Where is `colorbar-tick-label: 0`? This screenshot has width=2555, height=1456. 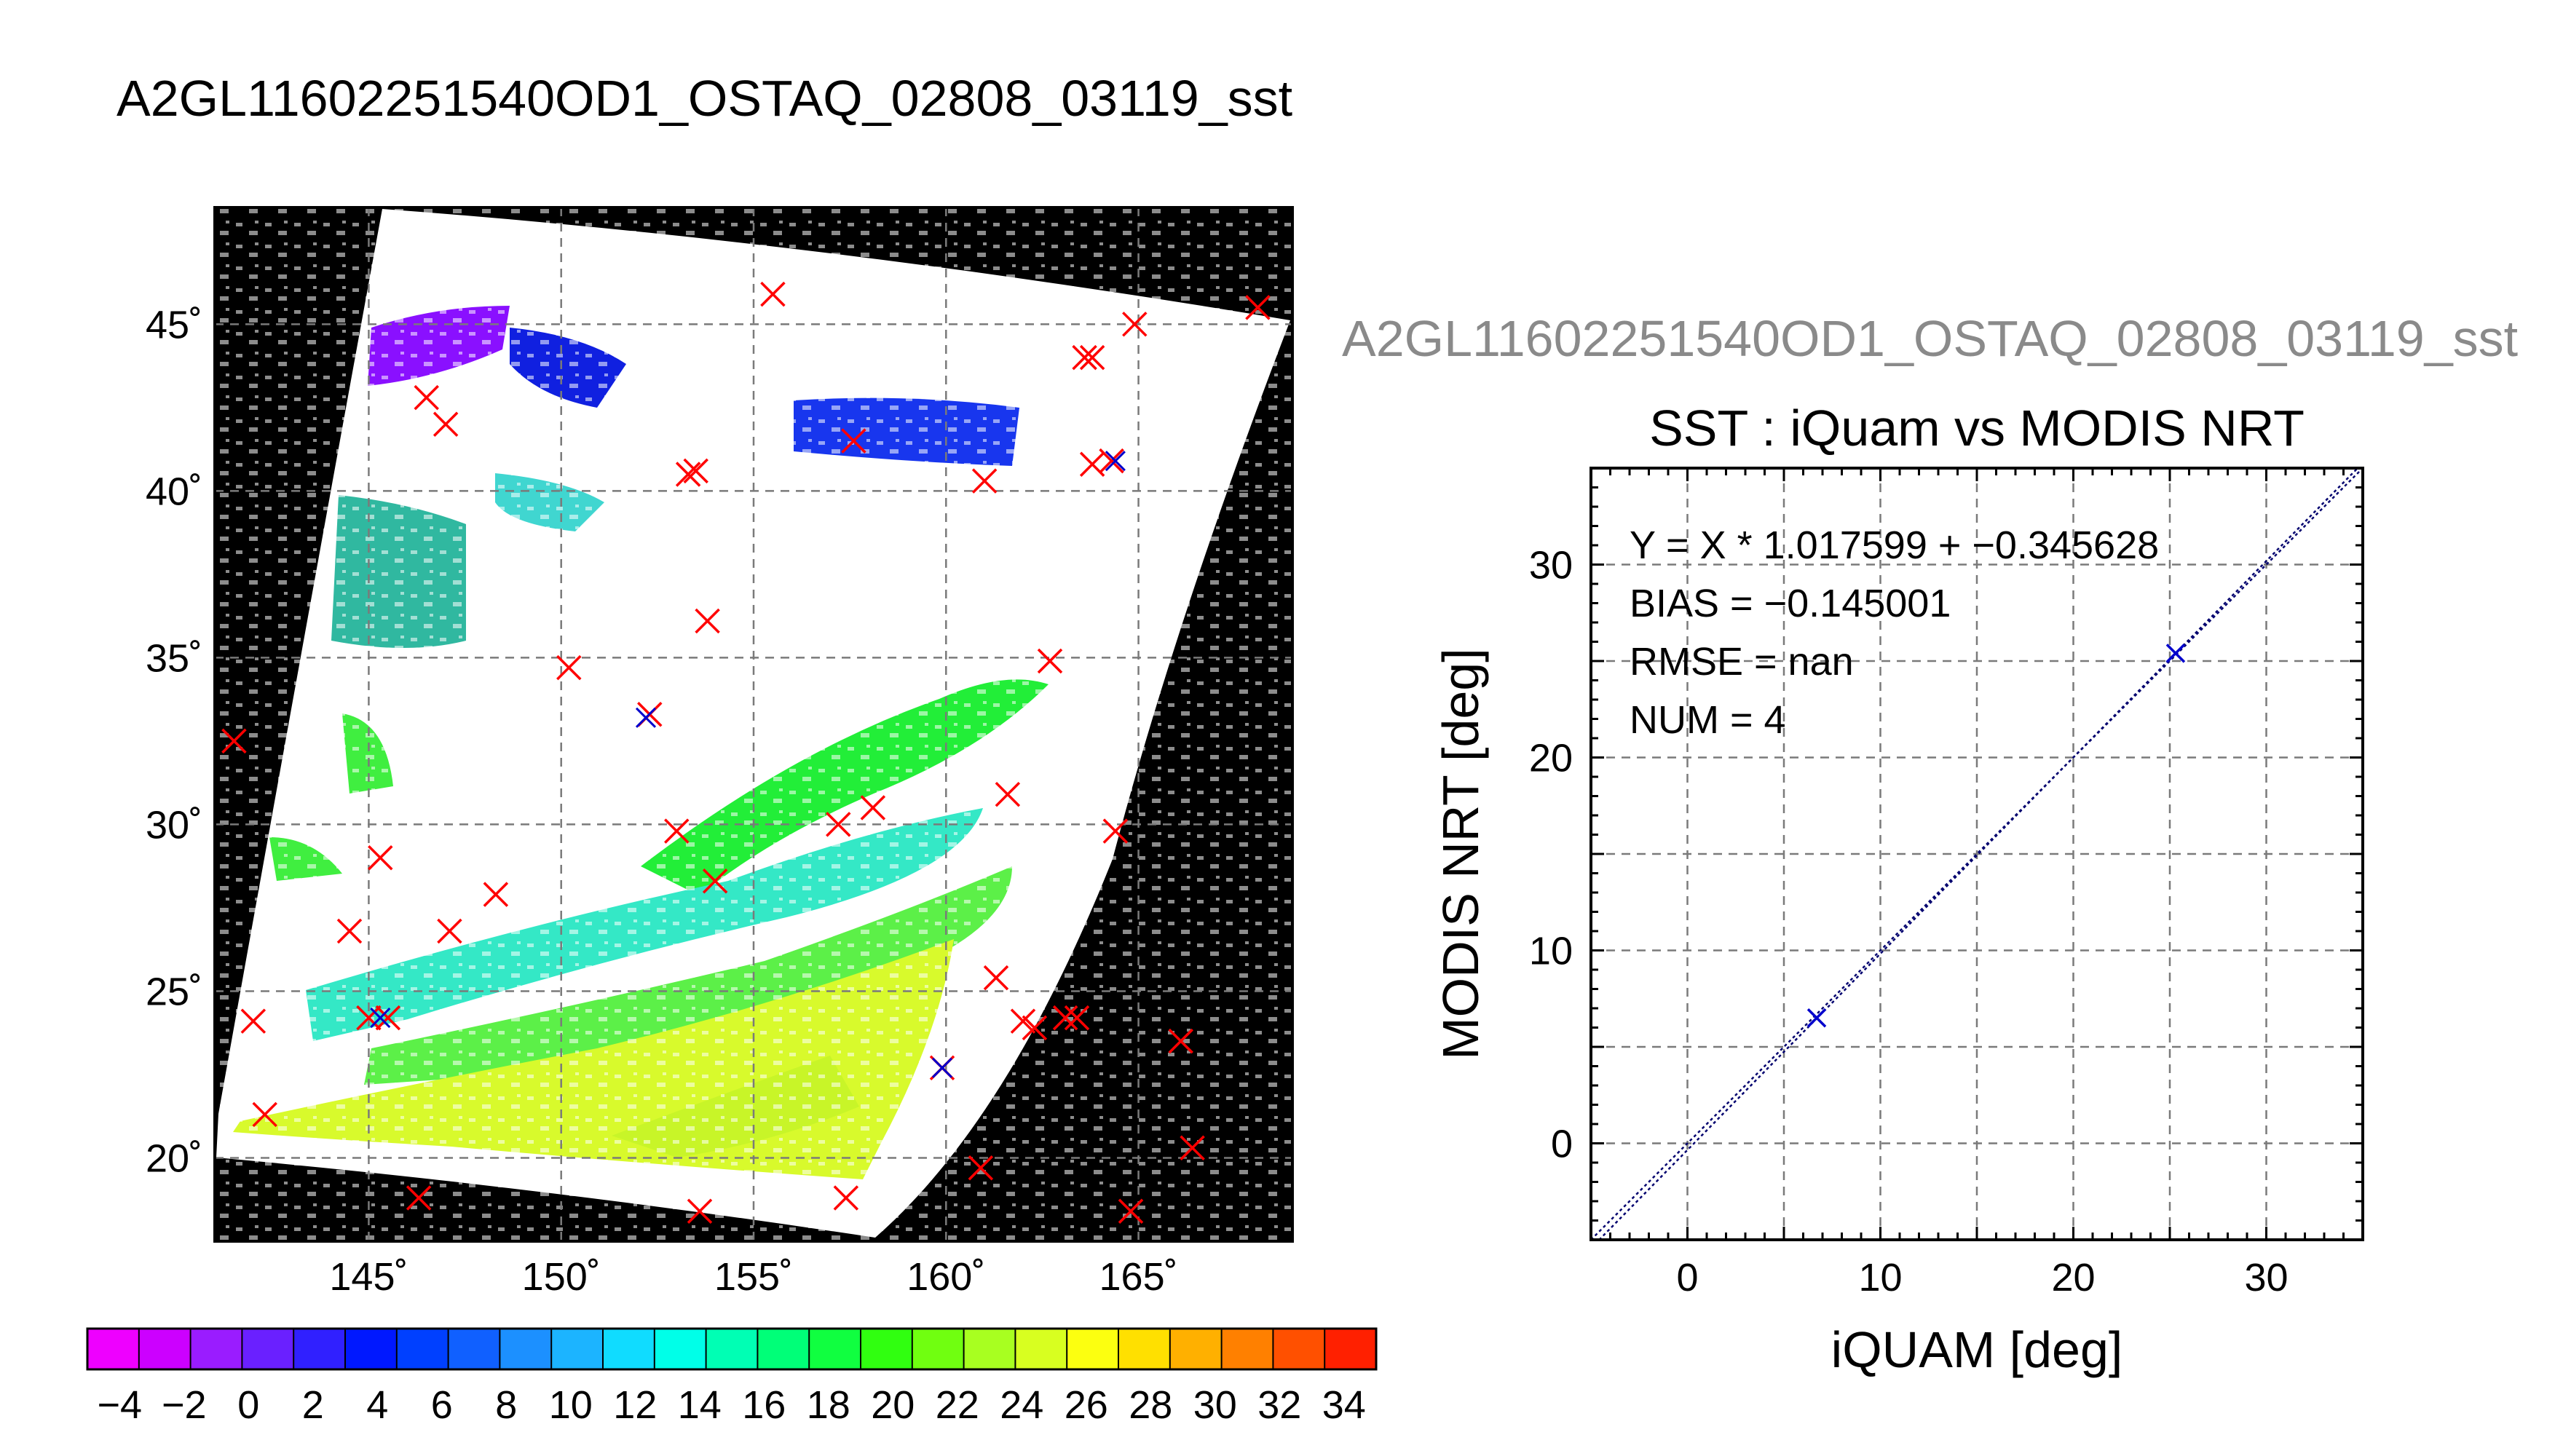
colorbar-tick-label: 0 is located at coordinates (248, 1405).